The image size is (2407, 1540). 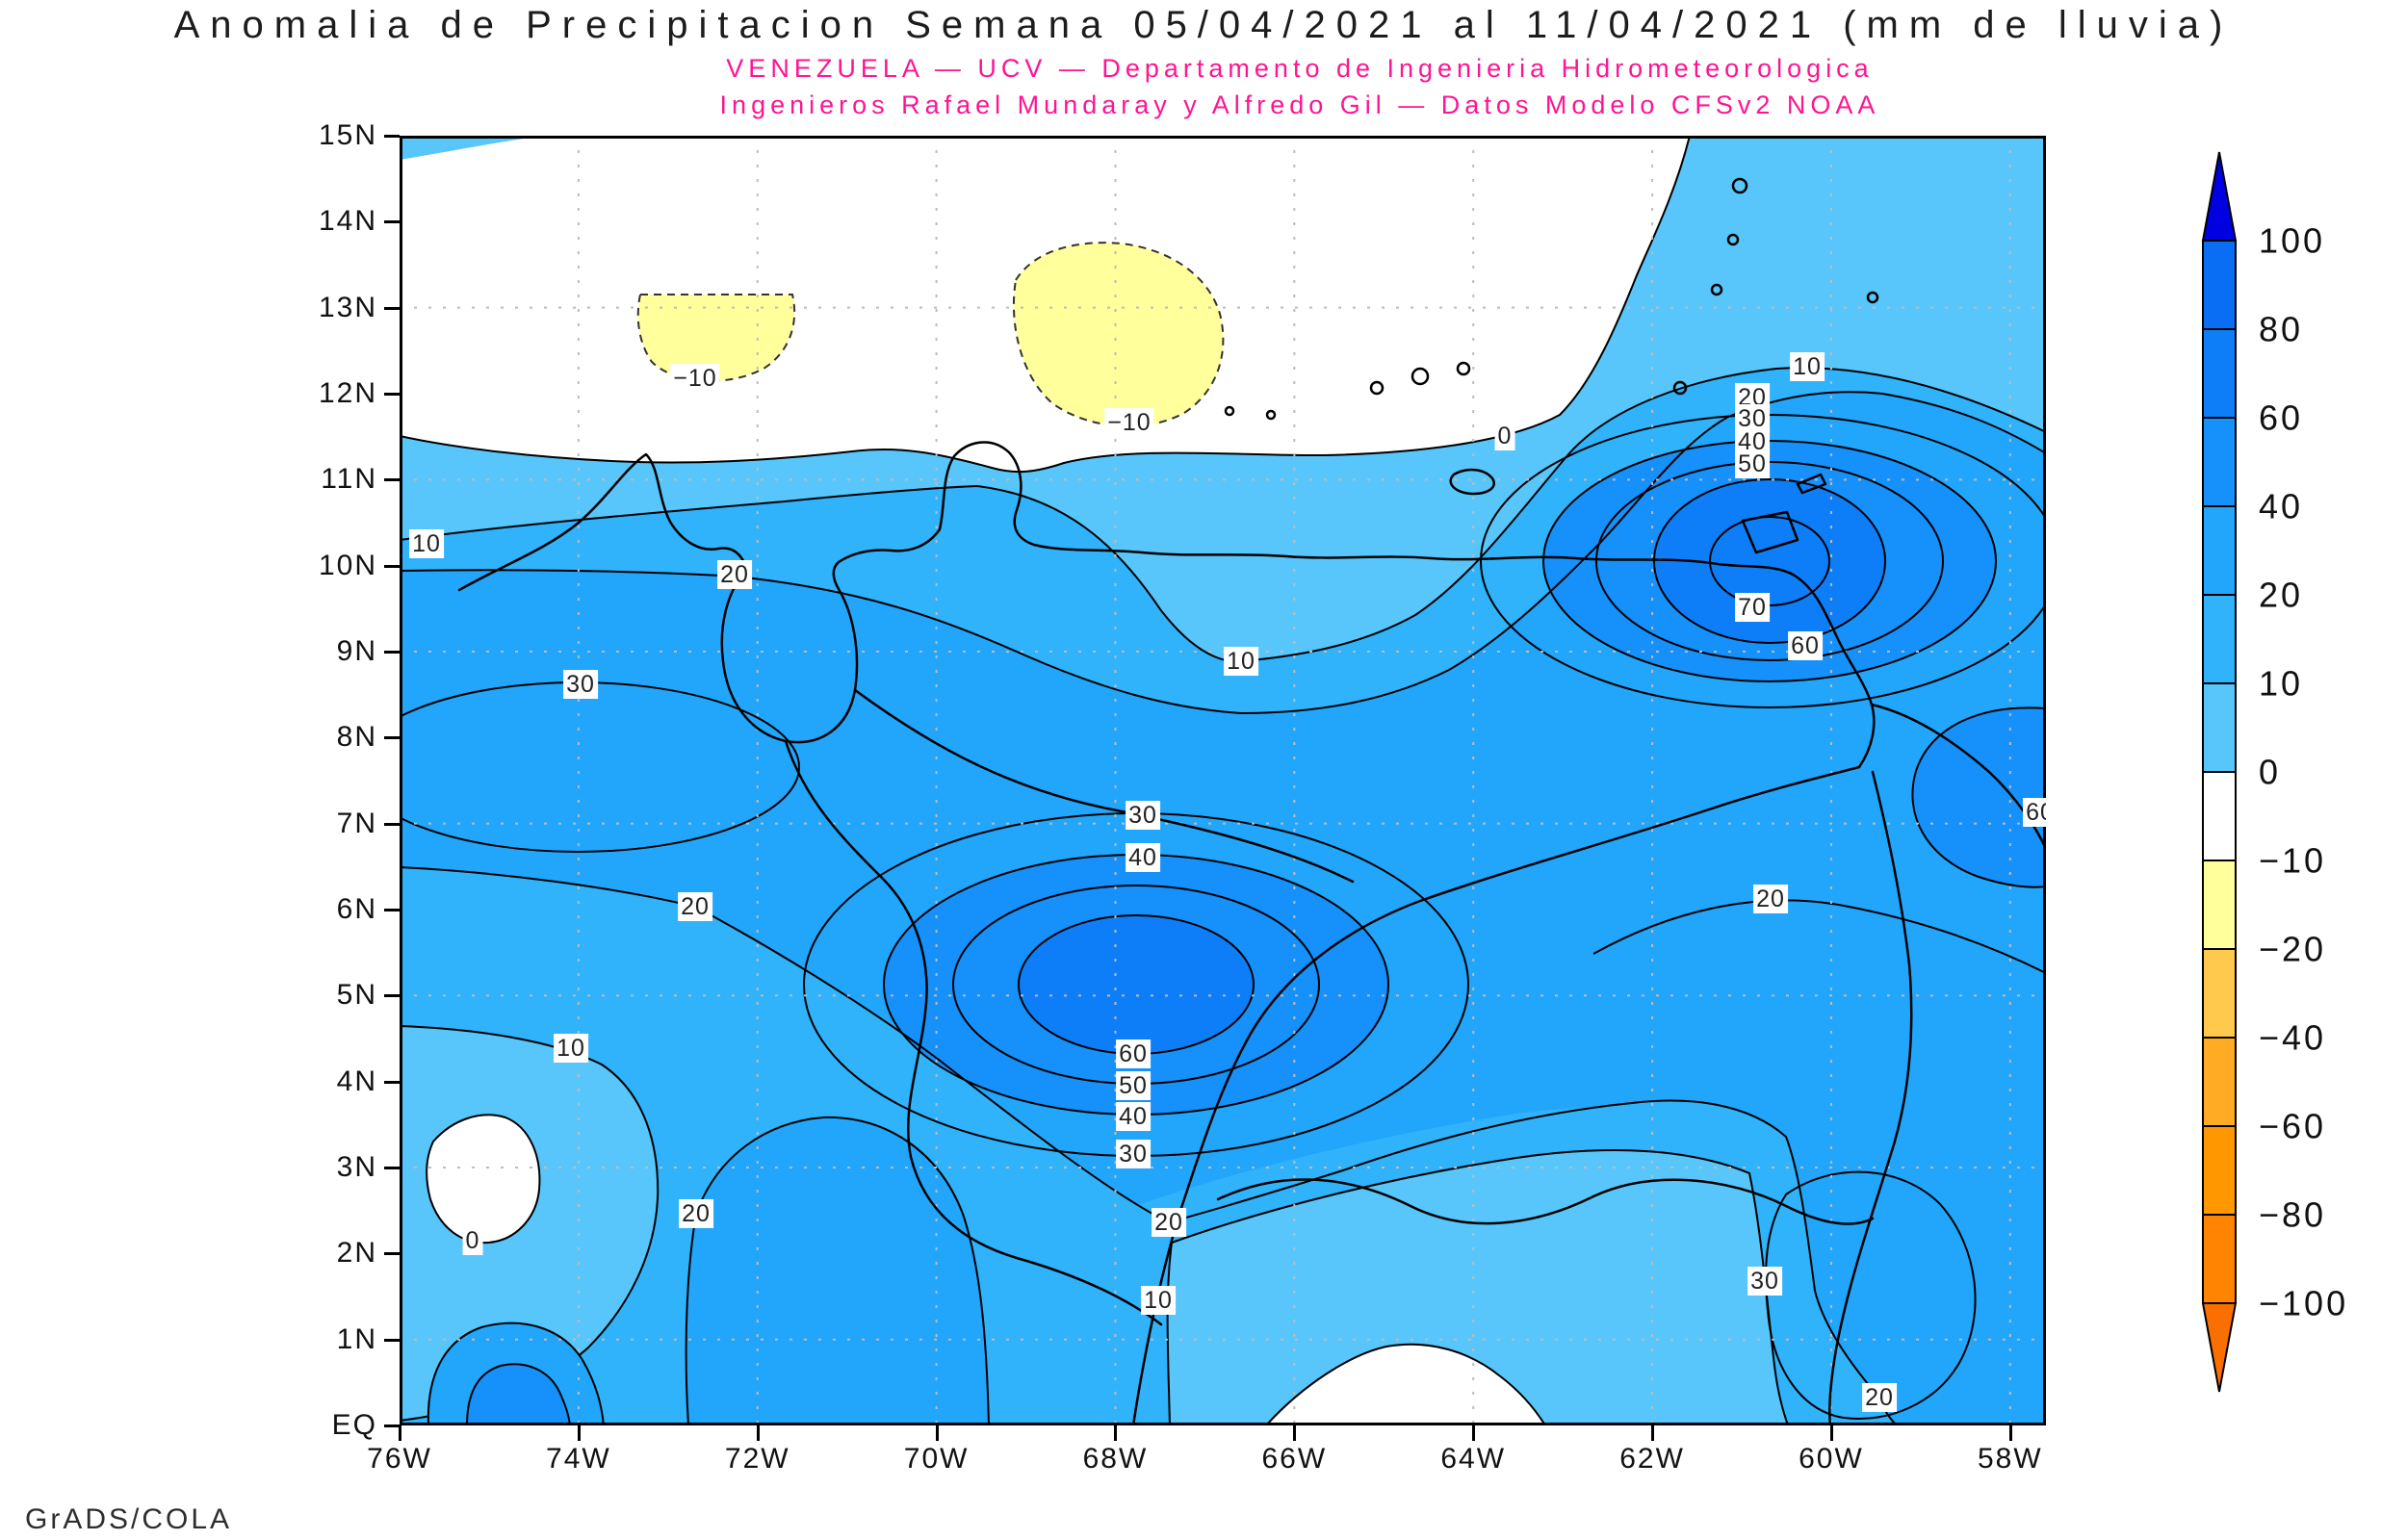 I want to click on river-orinoco, so click(x=1496, y=1096).